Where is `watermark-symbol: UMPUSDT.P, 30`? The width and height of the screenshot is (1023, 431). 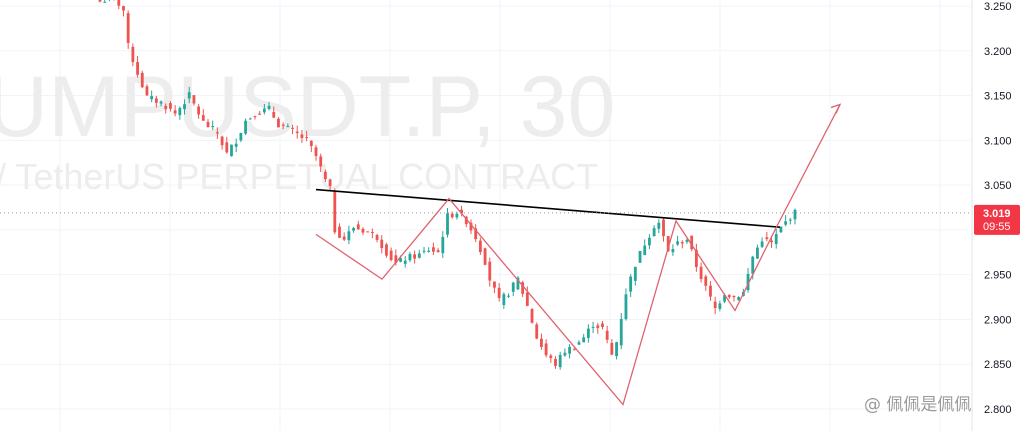
watermark-symbol: UMPUSDT.P, 30 is located at coordinates (307, 107).